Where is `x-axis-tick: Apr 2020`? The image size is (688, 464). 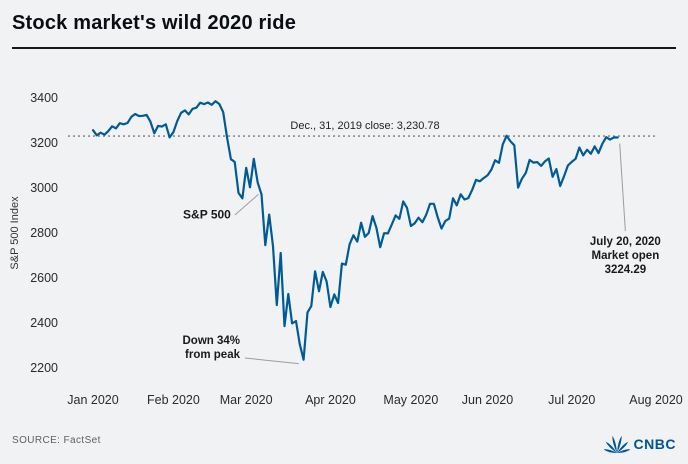 x-axis-tick: Apr 2020 is located at coordinates (330, 400).